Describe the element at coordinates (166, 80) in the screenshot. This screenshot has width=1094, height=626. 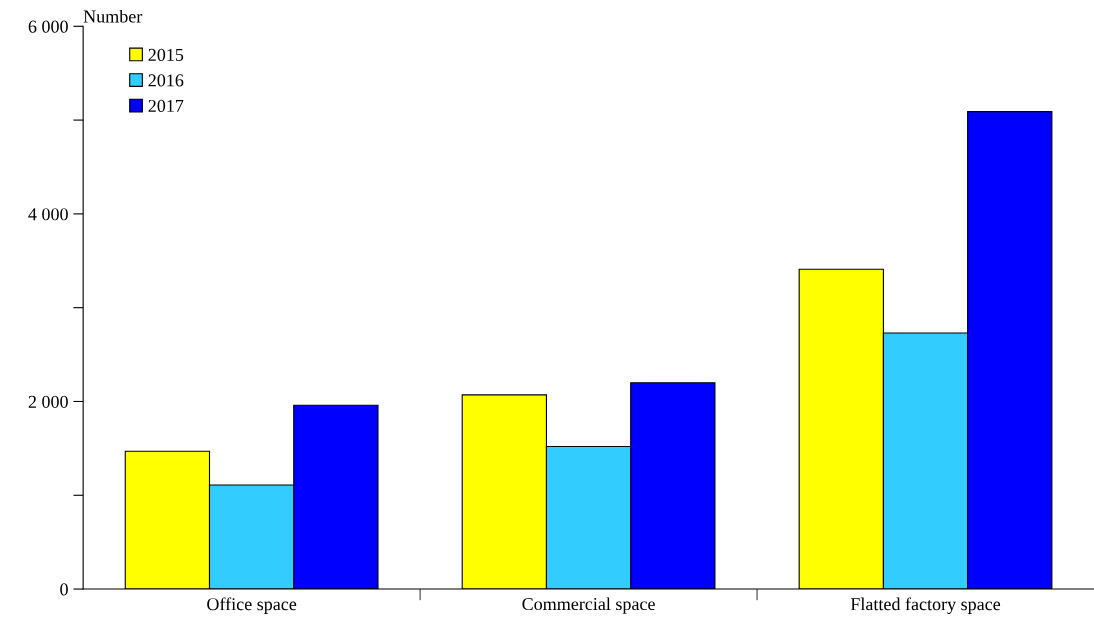
I see `legend-label: 2016` at that location.